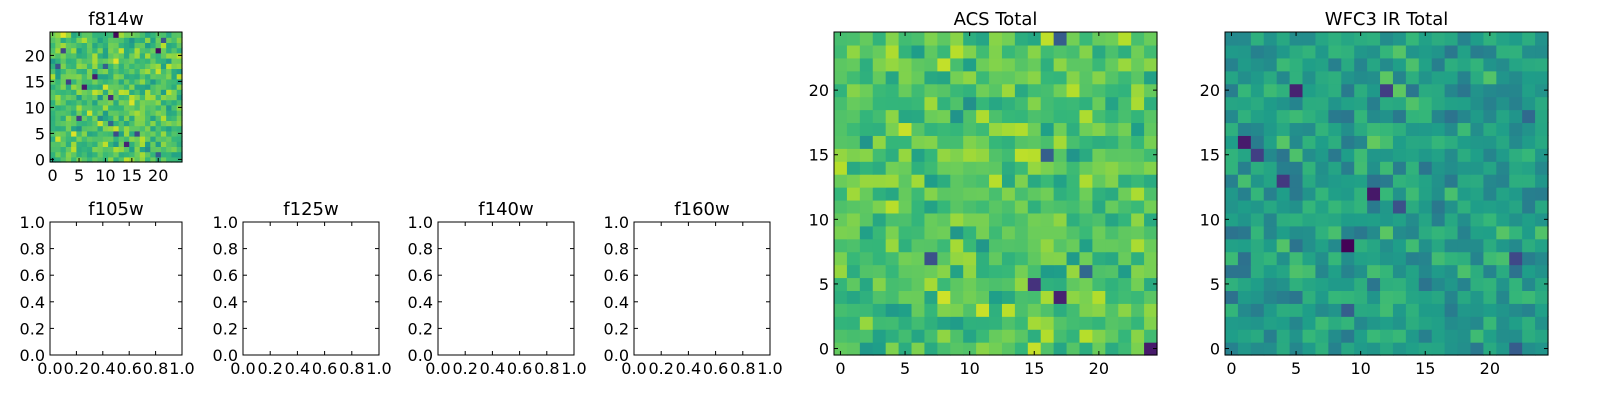  Describe the element at coordinates (715, 368) in the screenshot. I see `x-tick-label: 0.6` at that location.